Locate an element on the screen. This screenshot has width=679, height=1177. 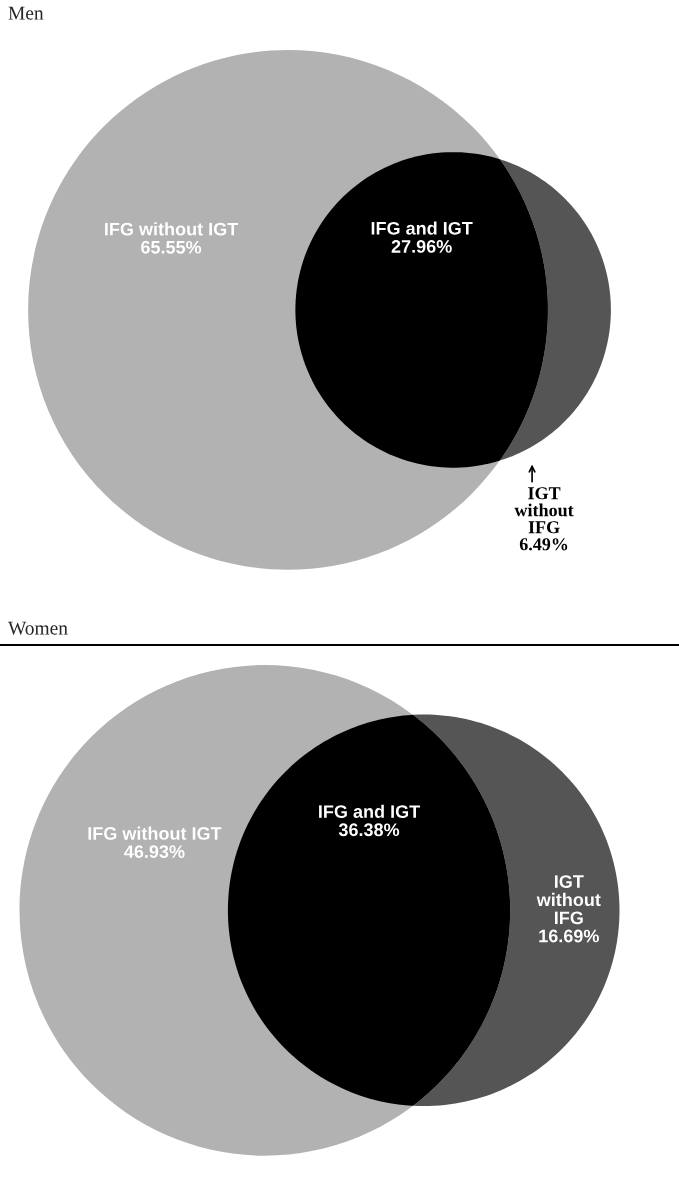
data-label: 46.93% is located at coordinates (154, 852).